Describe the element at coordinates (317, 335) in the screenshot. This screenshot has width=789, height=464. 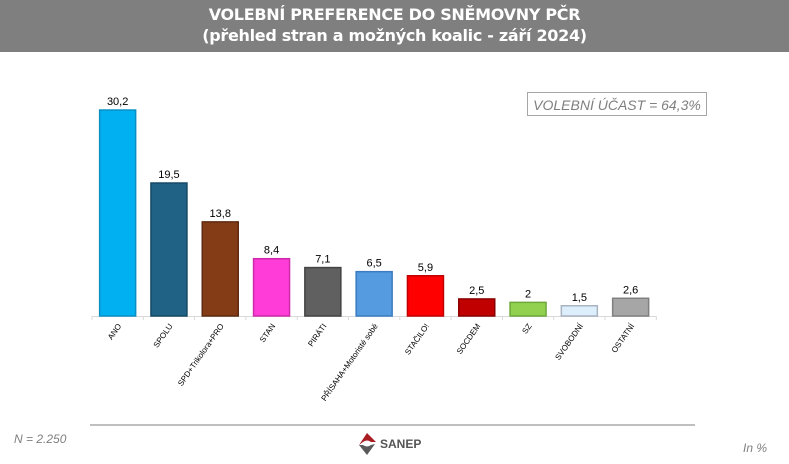
I see `x-tick-label: PIRÁTI` at that location.